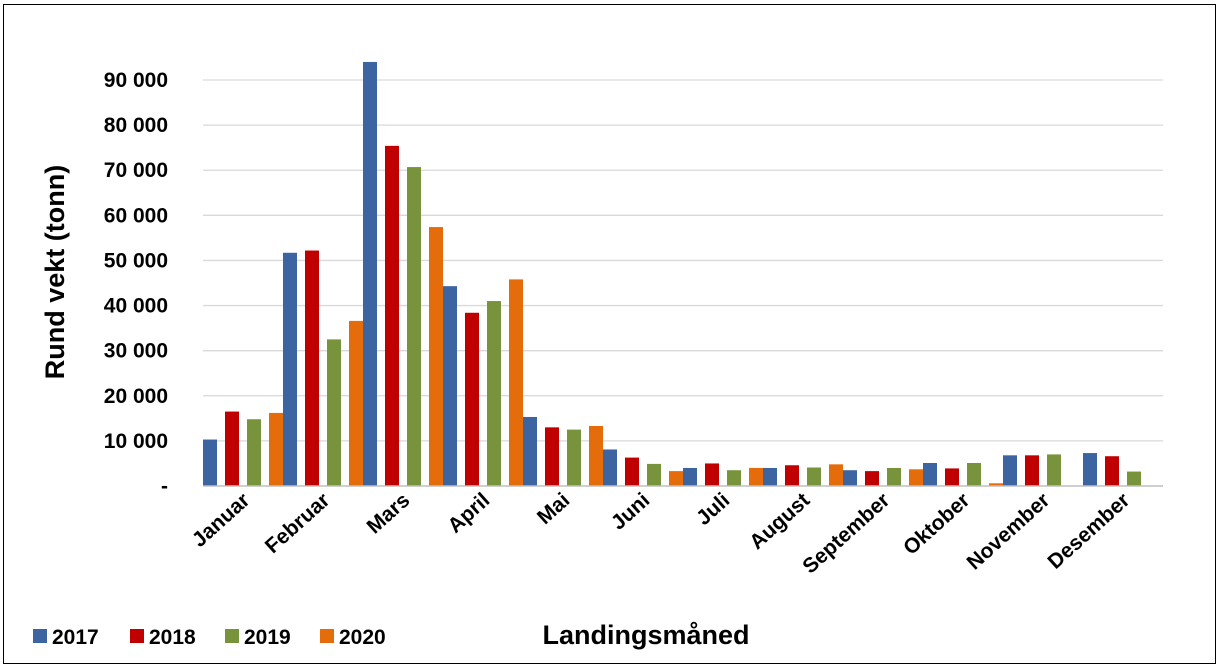 This screenshot has height=670, width=1221. I want to click on bar-2017-mars, so click(370, 273).